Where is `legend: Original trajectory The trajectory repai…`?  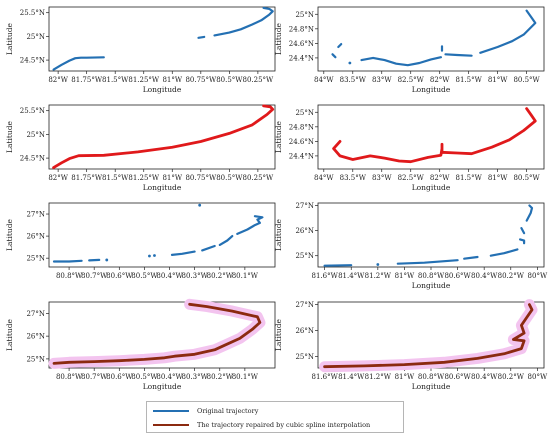 legend: Original trajectory The trajectory repai… is located at coordinates (275, 417).